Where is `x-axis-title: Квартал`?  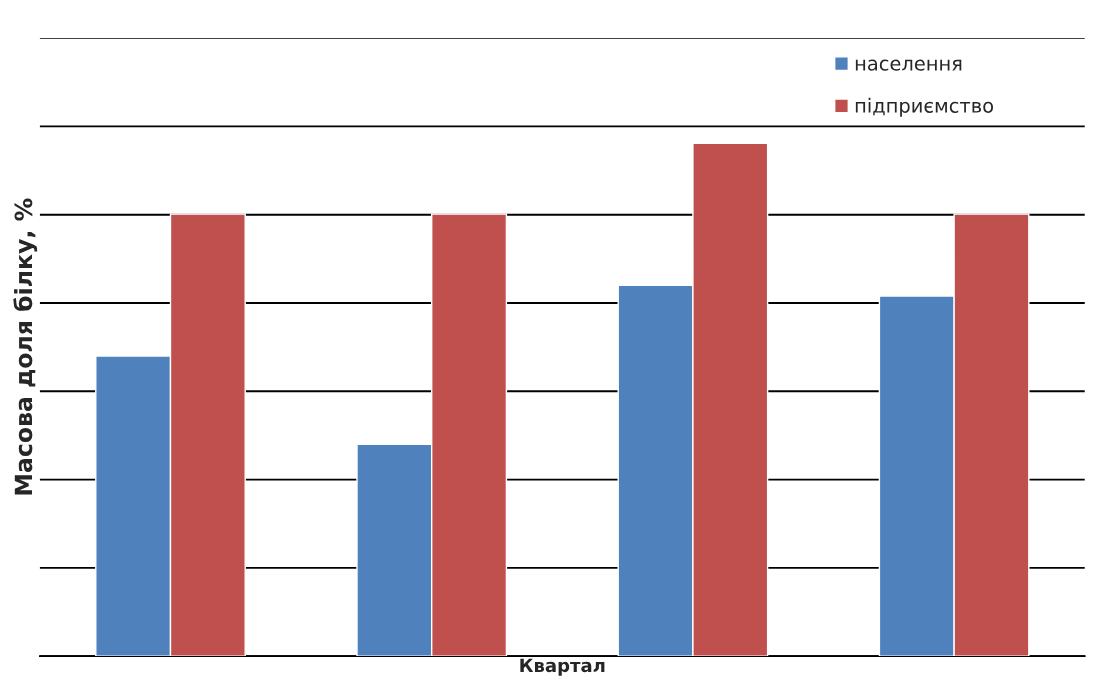 x-axis-title: Квартал is located at coordinates (562, 667).